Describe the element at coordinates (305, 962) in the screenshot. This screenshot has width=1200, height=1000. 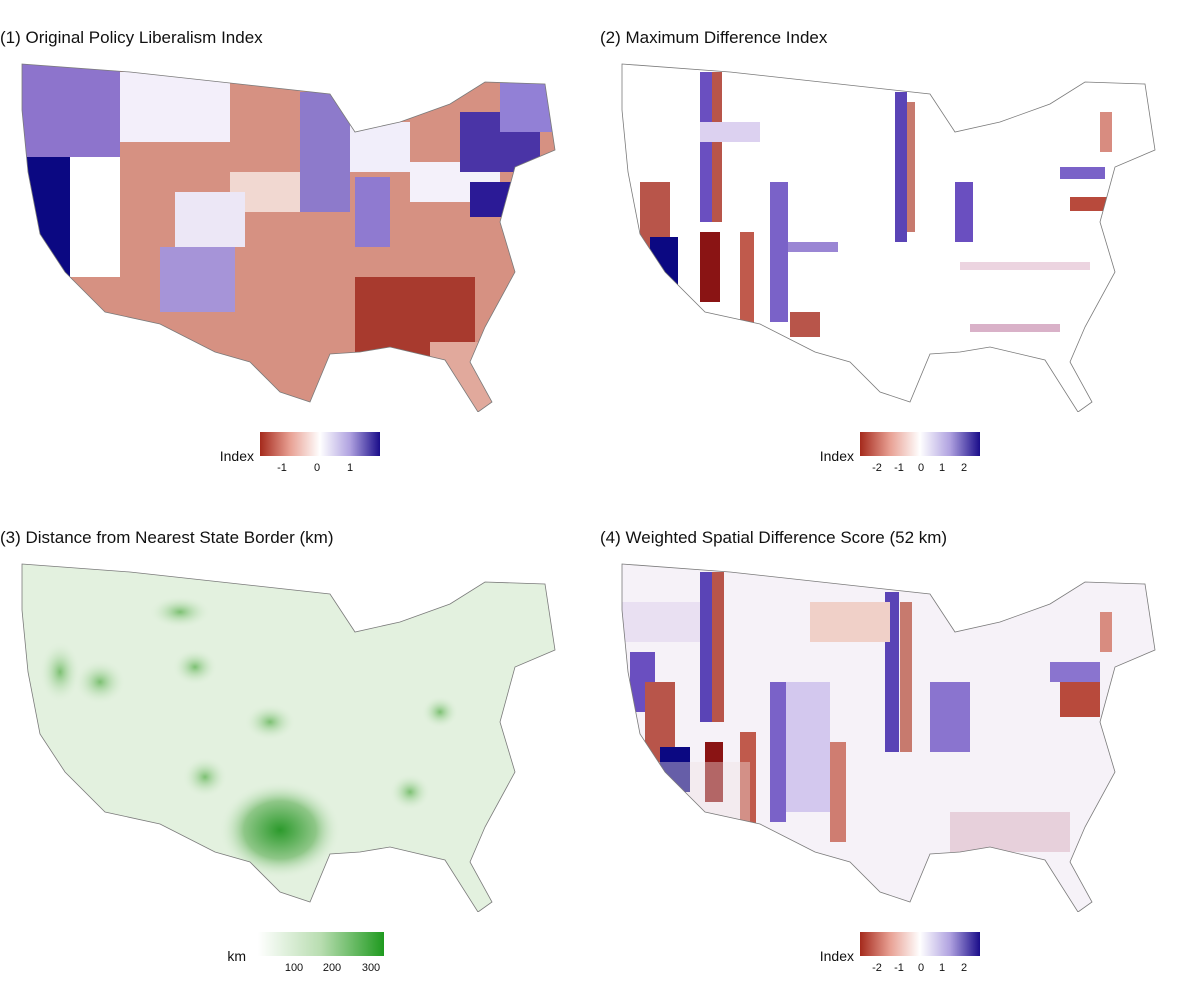
I see `legend-km: km 100 200 300` at that location.